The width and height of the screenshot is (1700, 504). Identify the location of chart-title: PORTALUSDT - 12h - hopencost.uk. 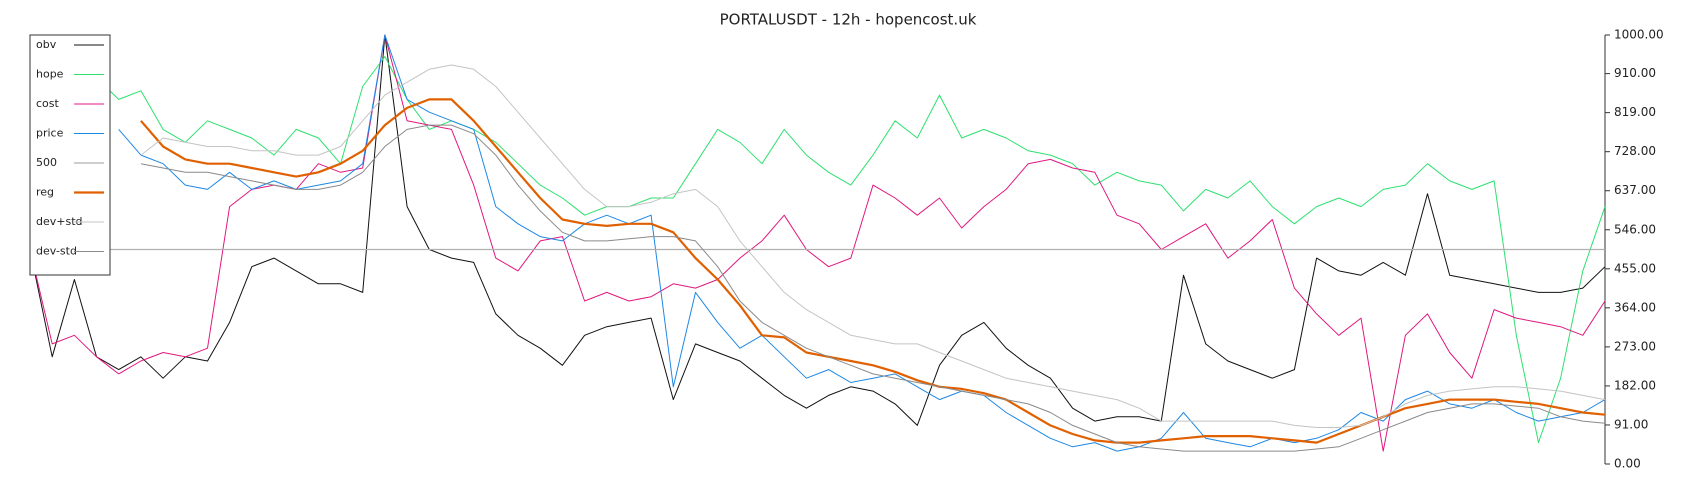
(848, 20).